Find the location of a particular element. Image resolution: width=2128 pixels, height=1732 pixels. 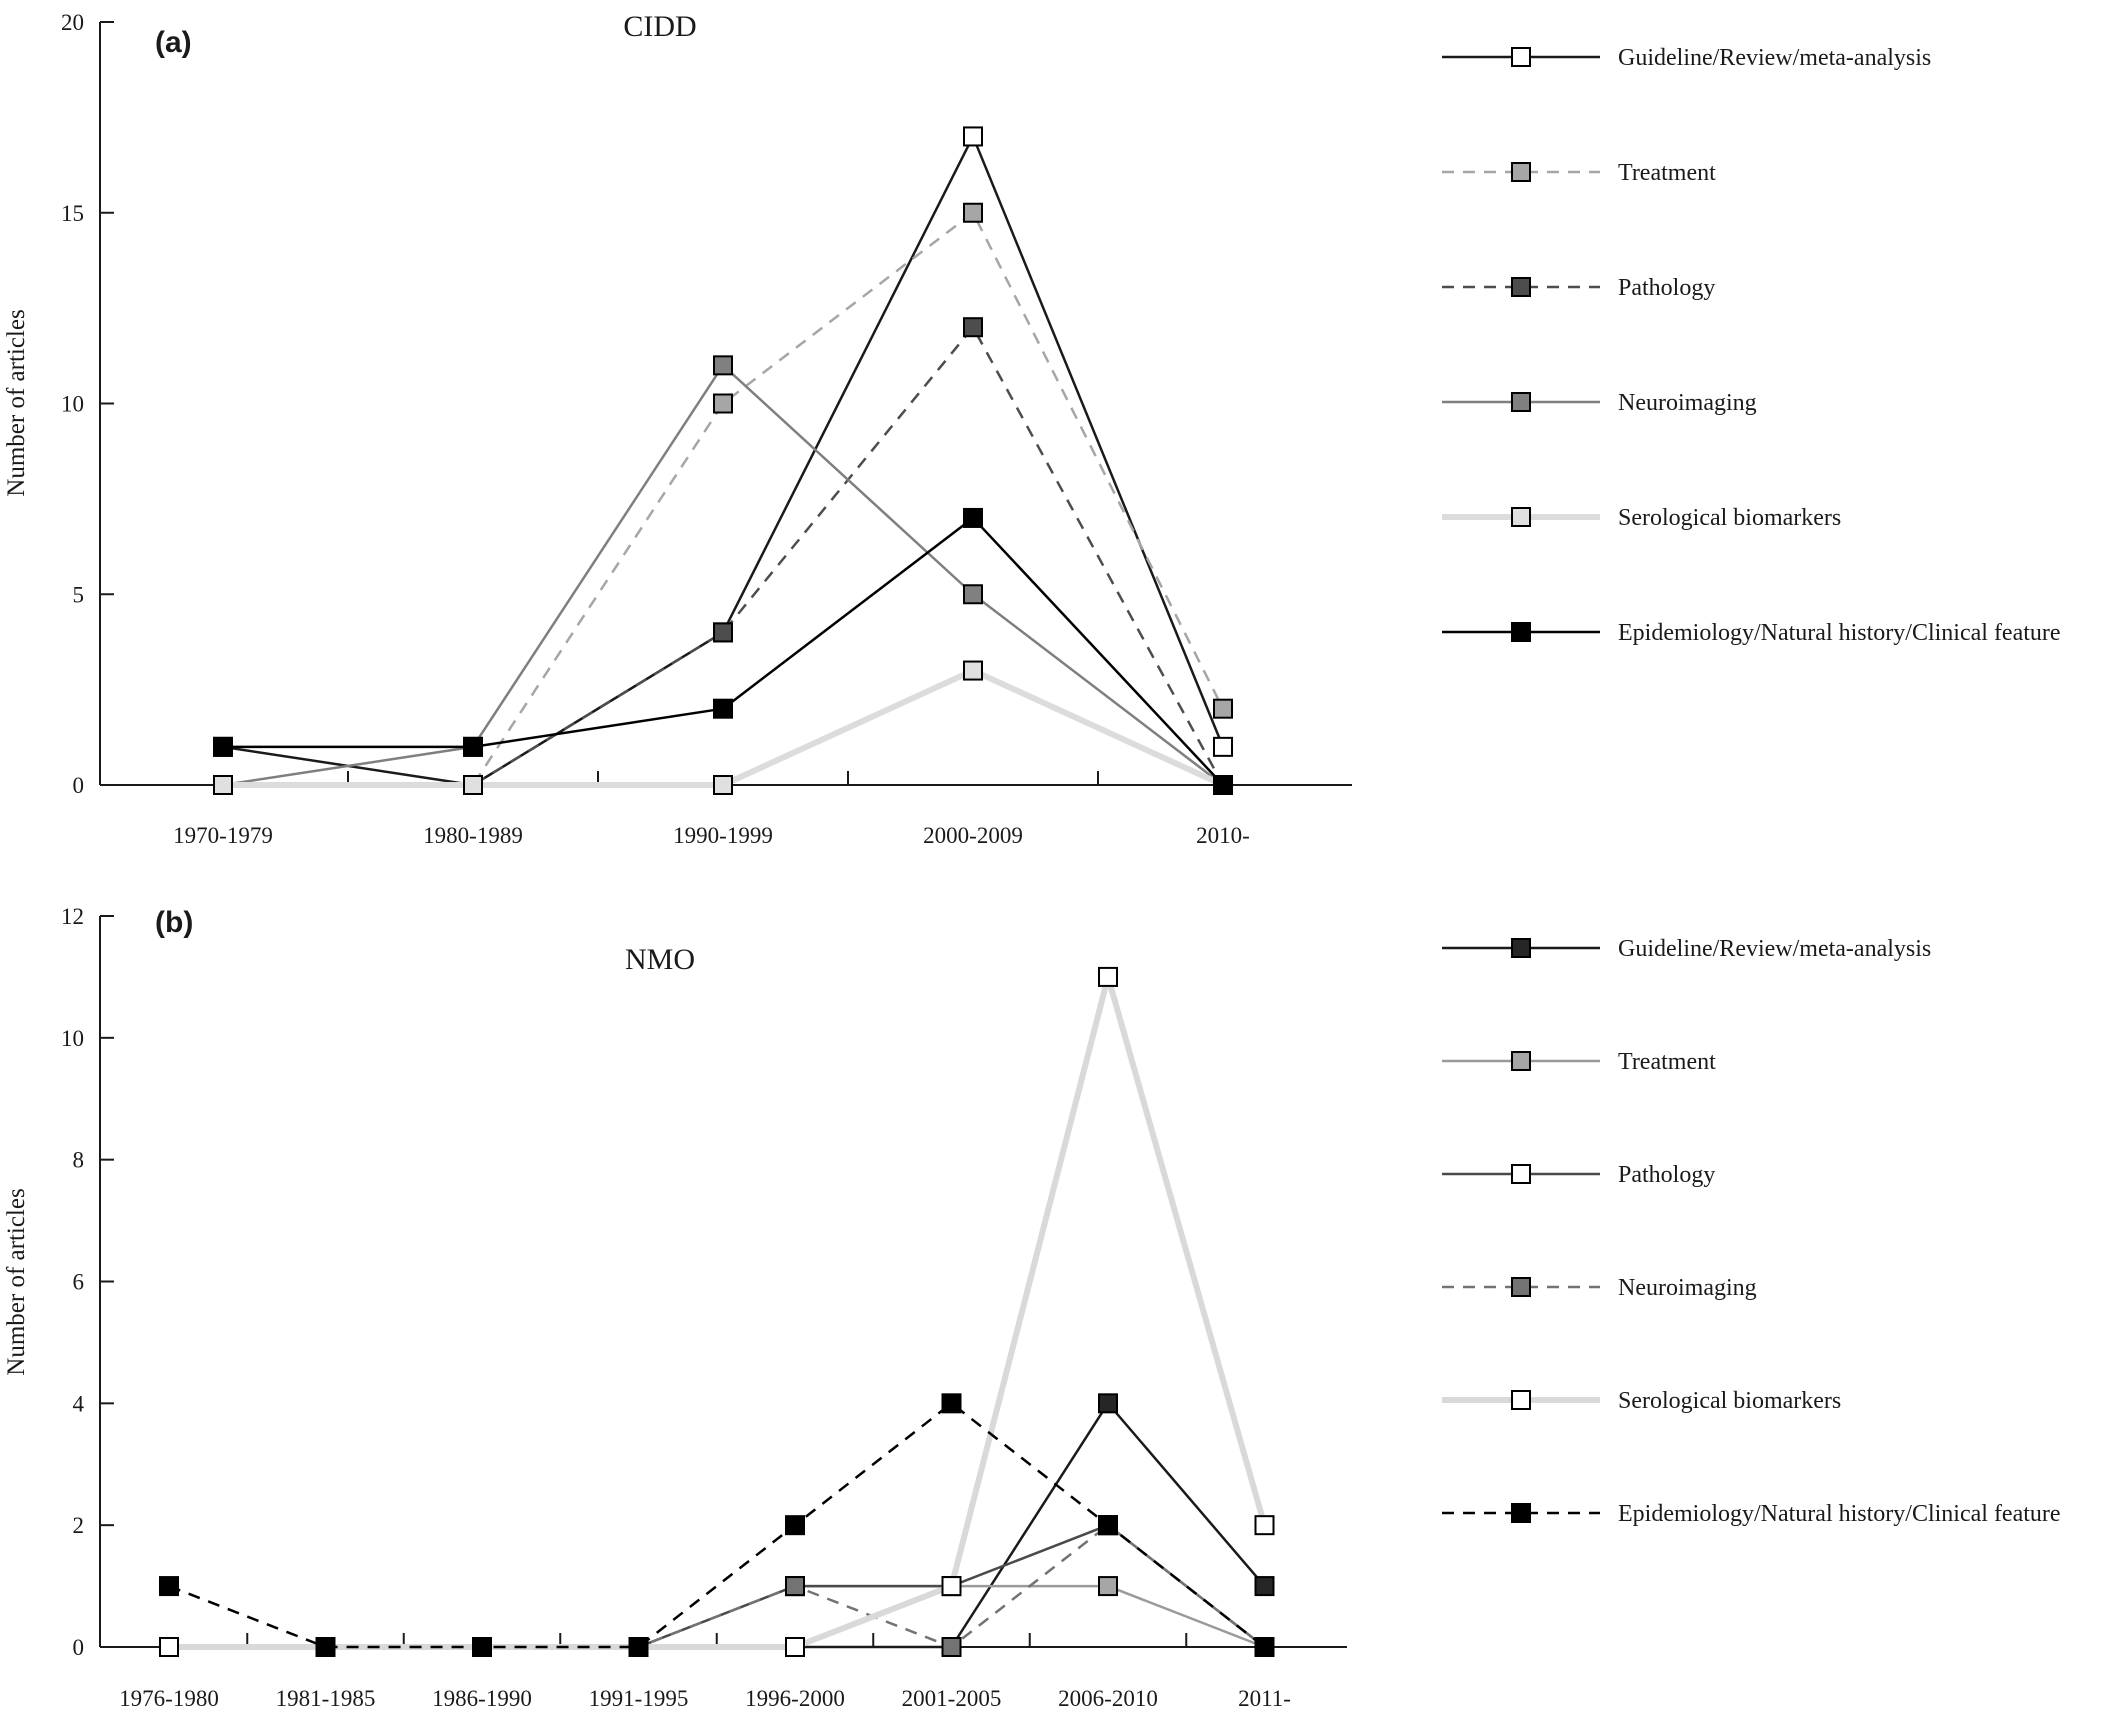

y-tick-label: 20 is located at coordinates (72, 22).